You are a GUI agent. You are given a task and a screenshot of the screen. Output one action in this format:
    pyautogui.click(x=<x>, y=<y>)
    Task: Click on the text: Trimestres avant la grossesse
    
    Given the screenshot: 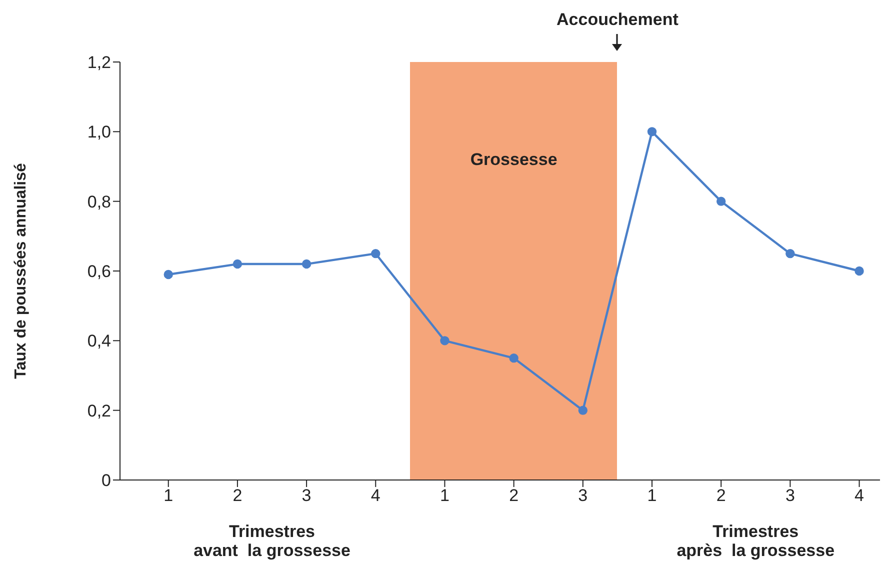 What is the action you would take?
    pyautogui.click(x=272, y=541)
    